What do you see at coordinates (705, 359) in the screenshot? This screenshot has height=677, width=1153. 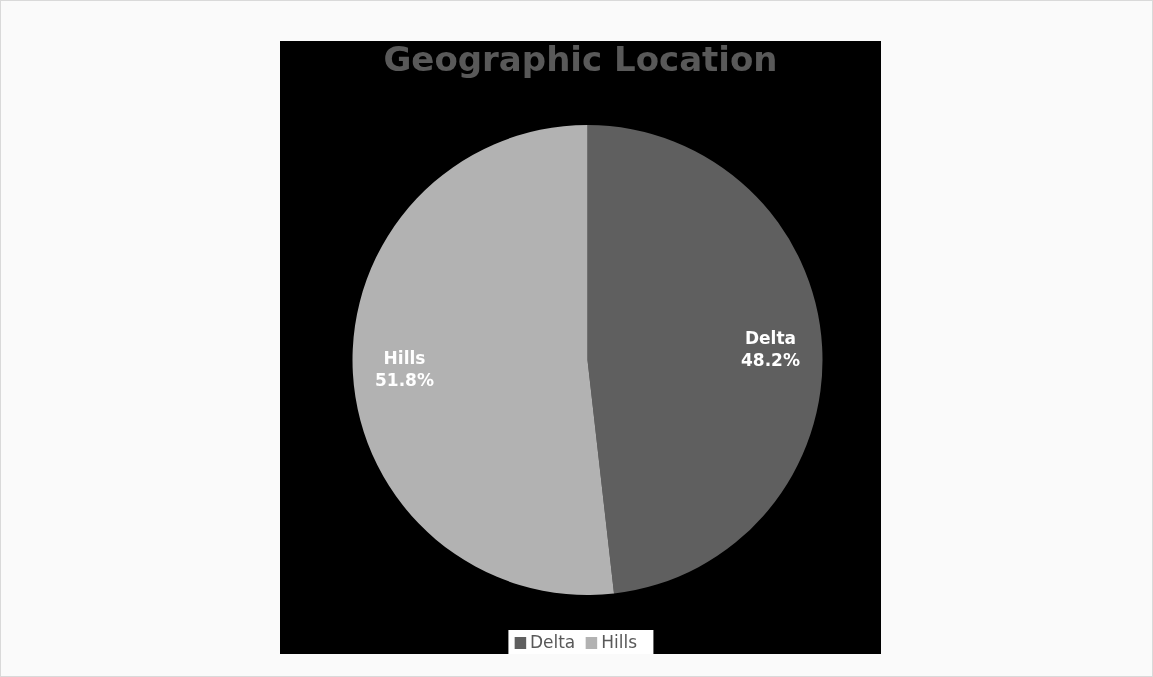 I see `pie-slice` at bounding box center [705, 359].